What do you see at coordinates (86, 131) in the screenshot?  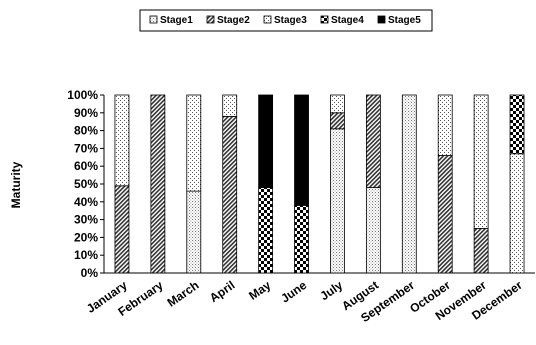 I see `y-tick-label: 80%` at bounding box center [86, 131].